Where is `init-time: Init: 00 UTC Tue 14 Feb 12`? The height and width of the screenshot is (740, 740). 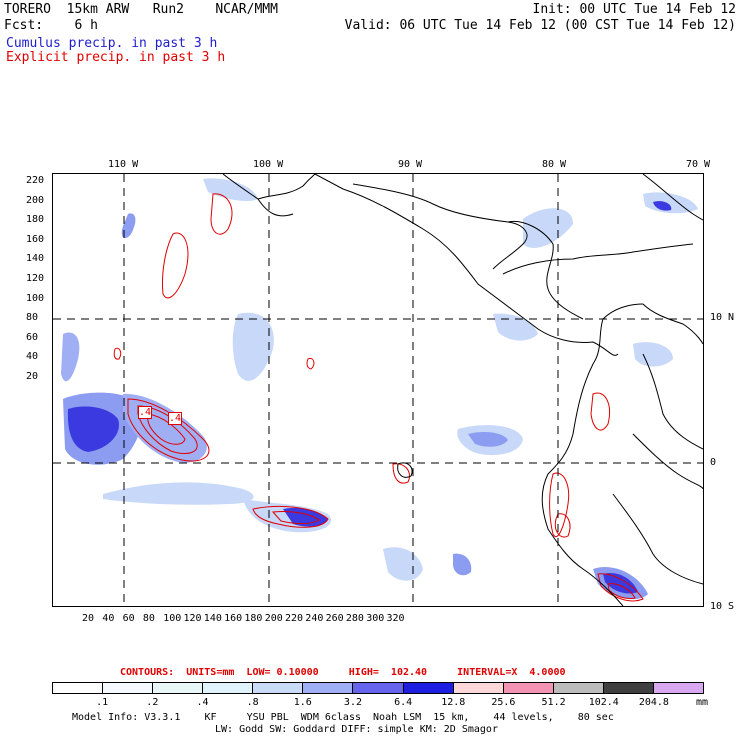 init-time: Init: 00 UTC Tue 14 Feb 12 is located at coordinates (634, 9).